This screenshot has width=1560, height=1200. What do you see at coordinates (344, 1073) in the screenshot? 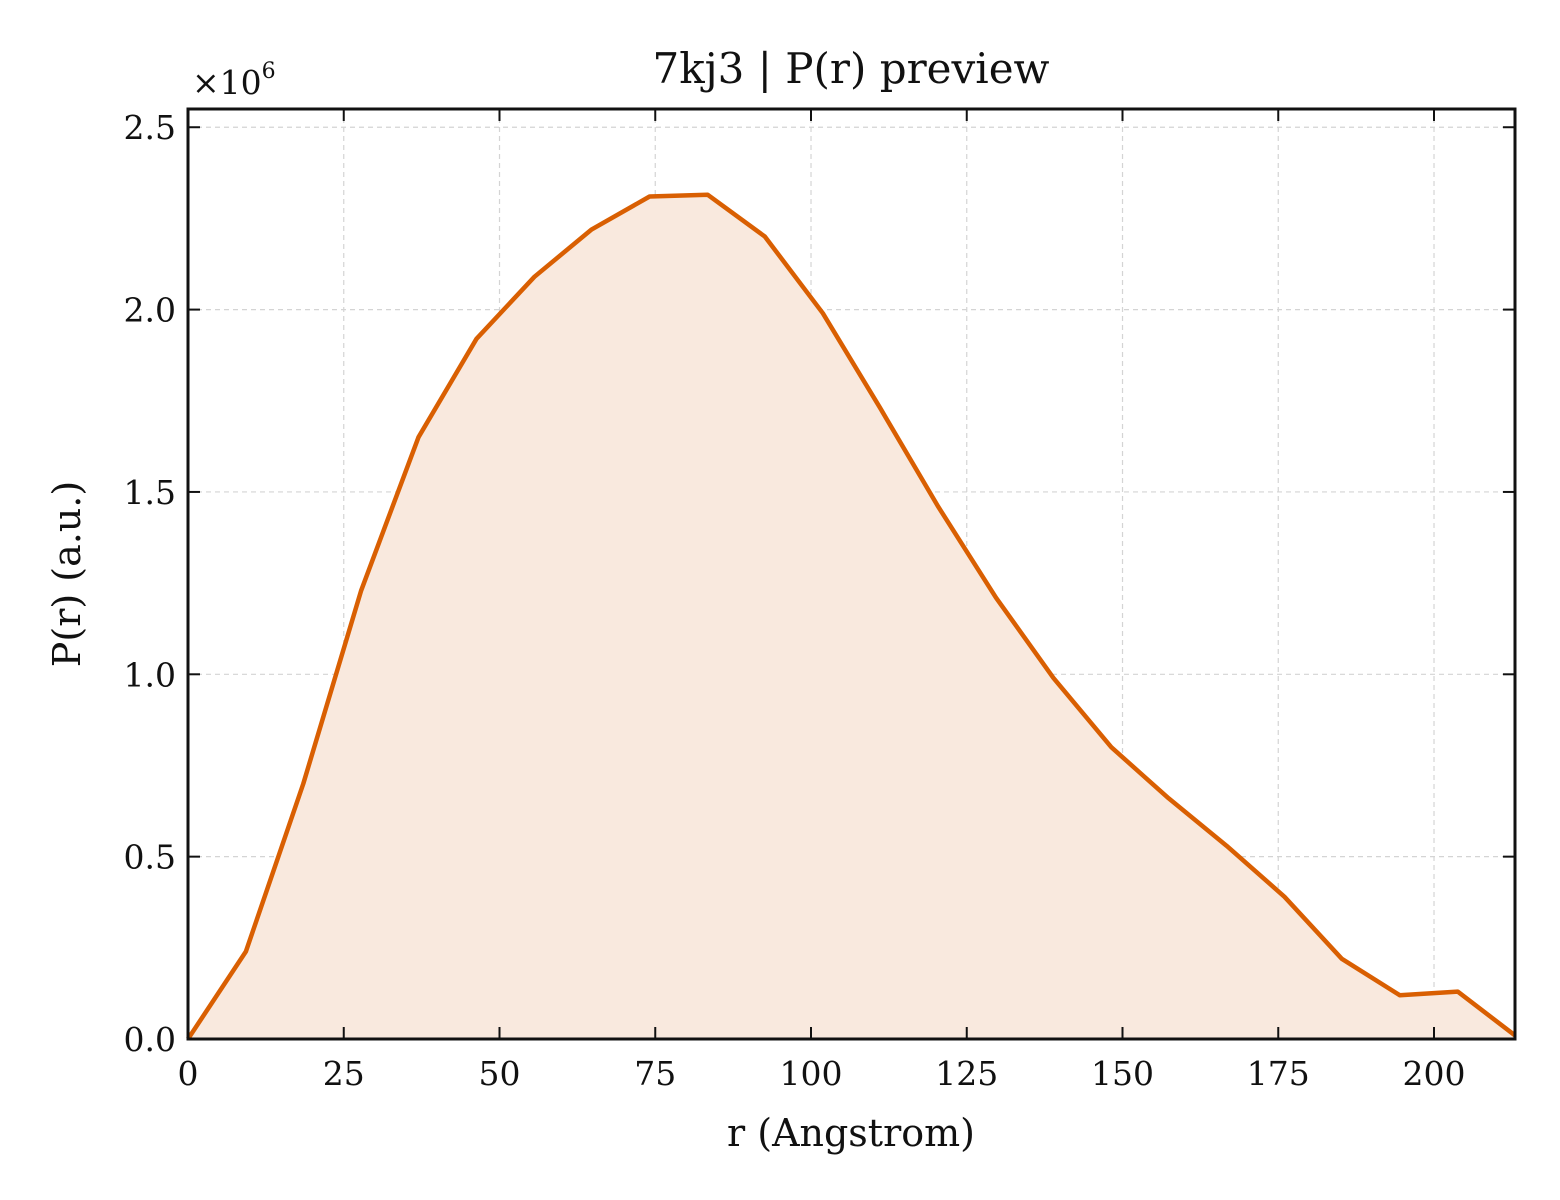
I see `x-tick-label: 25` at bounding box center [344, 1073].